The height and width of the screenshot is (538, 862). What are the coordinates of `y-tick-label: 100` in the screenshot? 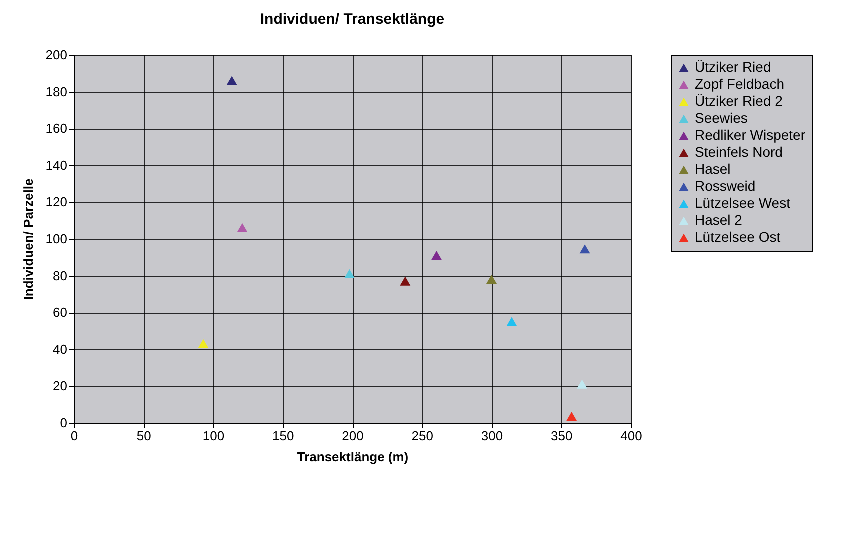 It's located at (57, 239).